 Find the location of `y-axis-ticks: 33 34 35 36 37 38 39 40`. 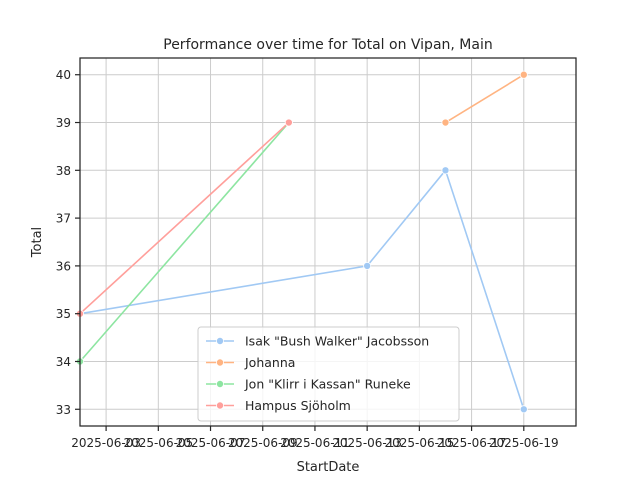

y-axis-ticks: 33 34 35 36 37 38 39 40 is located at coordinates (68, 242).